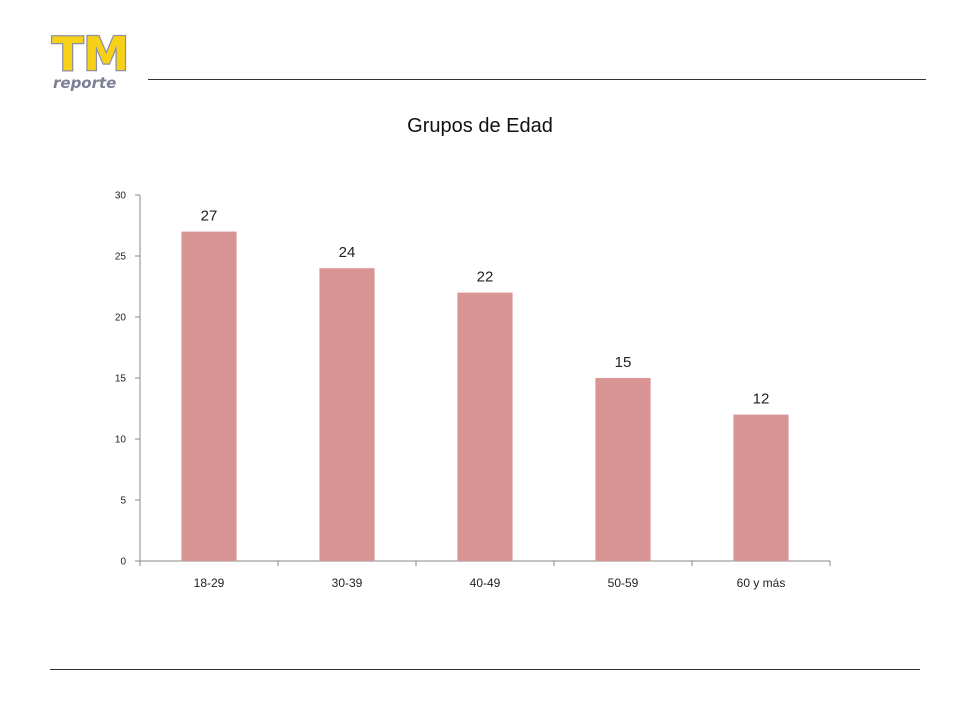 This screenshot has height=720, width=960. Describe the element at coordinates (84, 83) in the screenshot. I see `logo-sub-text: reporte` at that location.